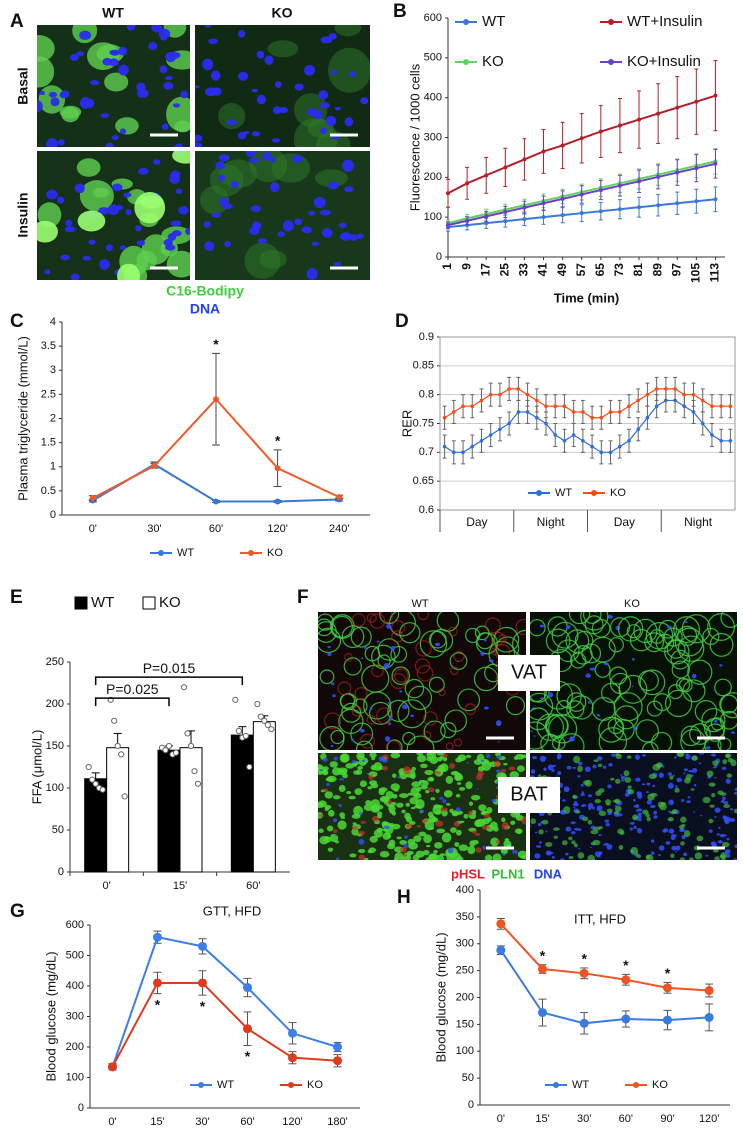 This screenshot has height=1139, width=743. Describe the element at coordinates (53, 370) in the screenshot. I see `y-tick-label: 3` at that location.